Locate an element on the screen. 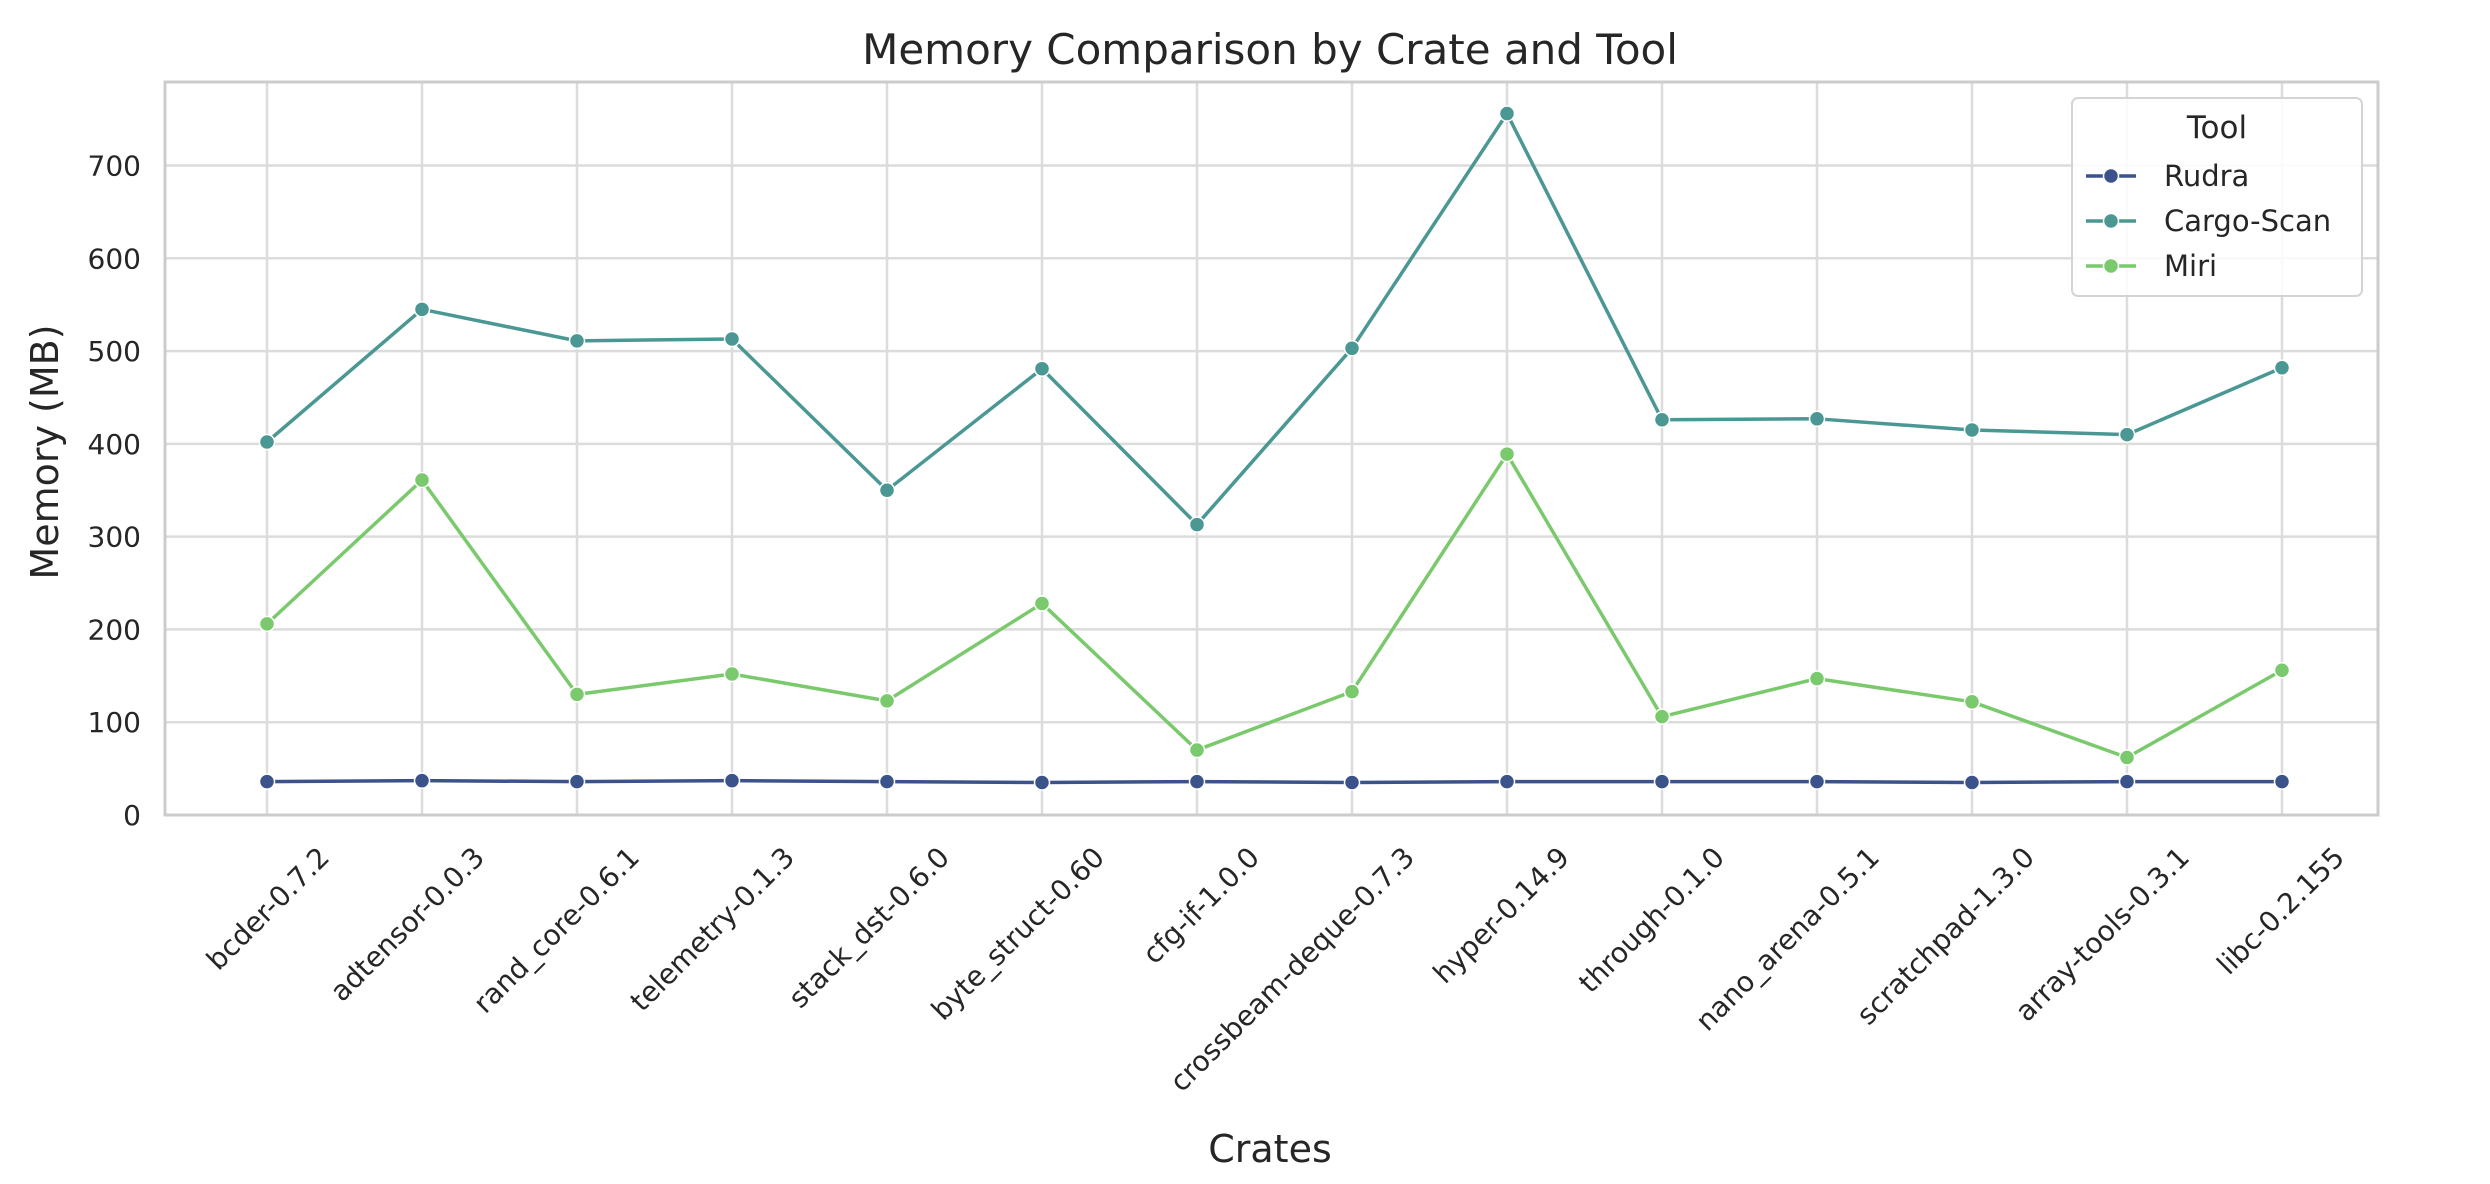 This screenshot has width=2490, height=1184. legend-box is located at coordinates (2217, 197).